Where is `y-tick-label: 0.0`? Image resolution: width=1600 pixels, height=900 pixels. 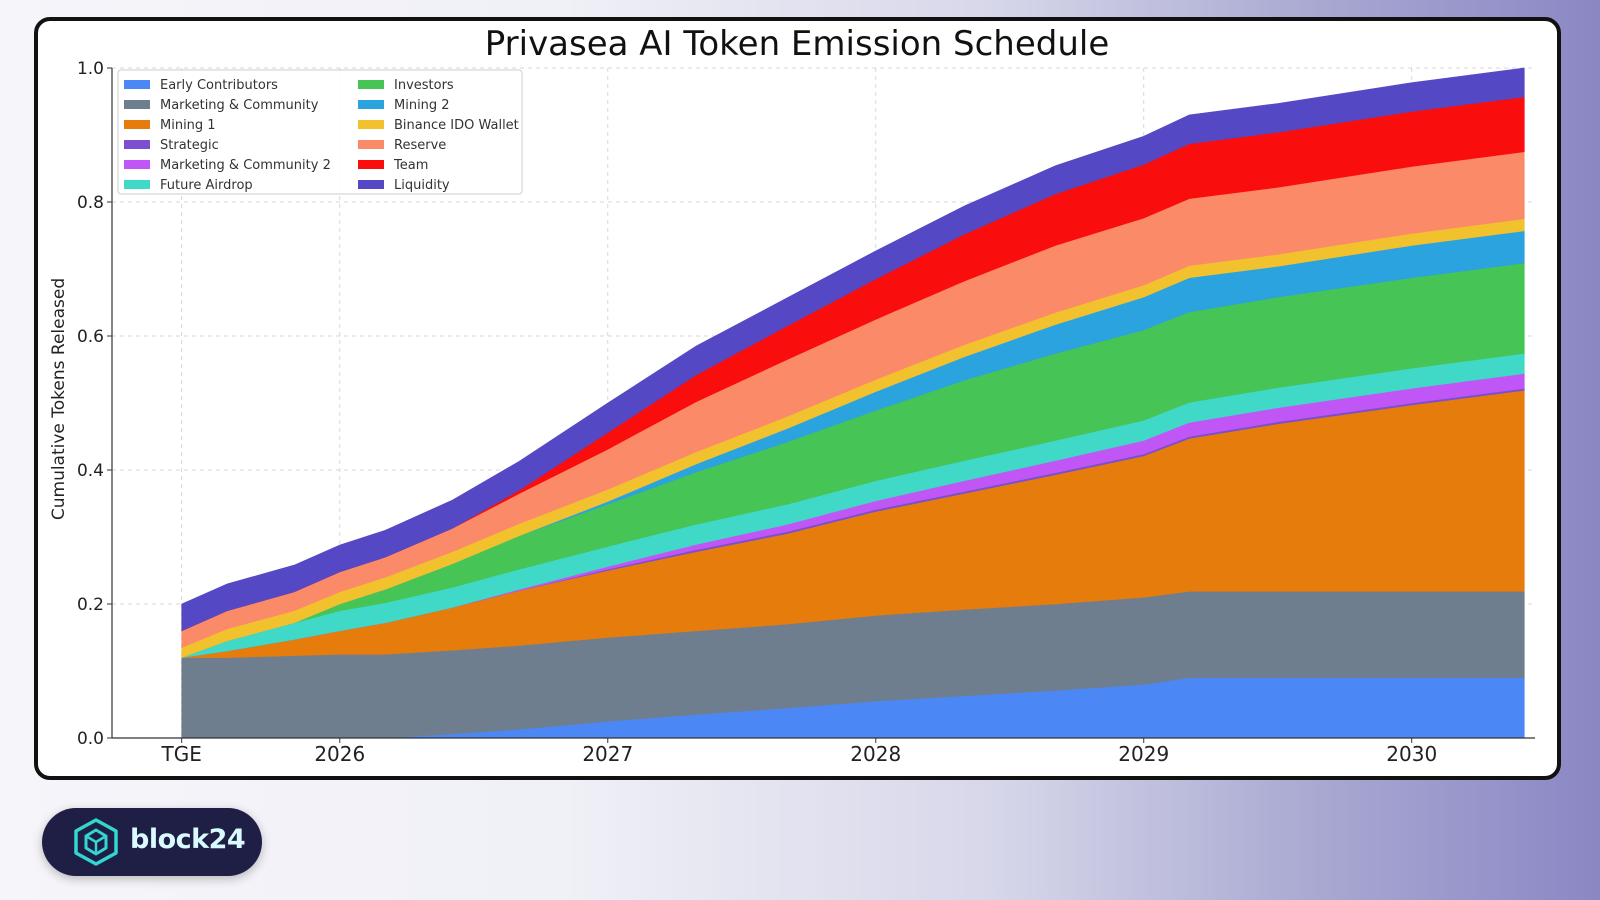 y-tick-label: 0.0 is located at coordinates (90, 739).